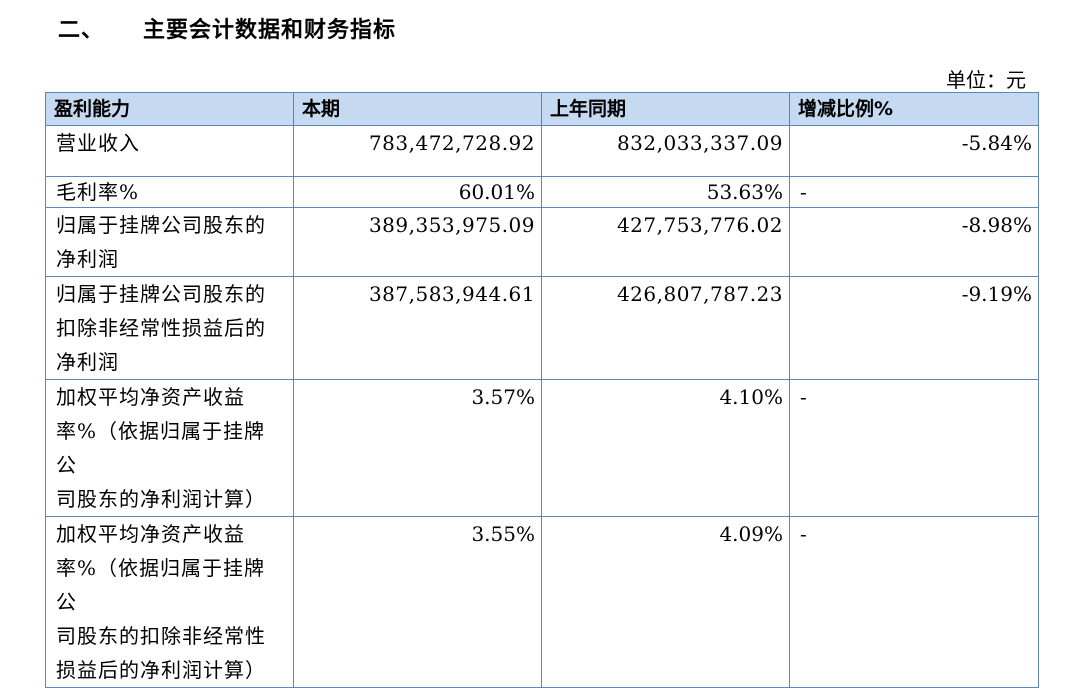 This screenshot has height=688, width=1080. I want to click on header-profitability: 盈利能力, so click(169, 109).